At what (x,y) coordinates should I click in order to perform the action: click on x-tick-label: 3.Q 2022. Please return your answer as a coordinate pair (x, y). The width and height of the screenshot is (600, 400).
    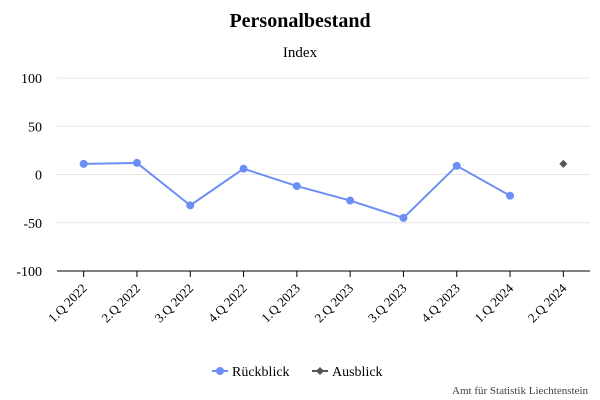
    Looking at the image, I should click on (174, 303).